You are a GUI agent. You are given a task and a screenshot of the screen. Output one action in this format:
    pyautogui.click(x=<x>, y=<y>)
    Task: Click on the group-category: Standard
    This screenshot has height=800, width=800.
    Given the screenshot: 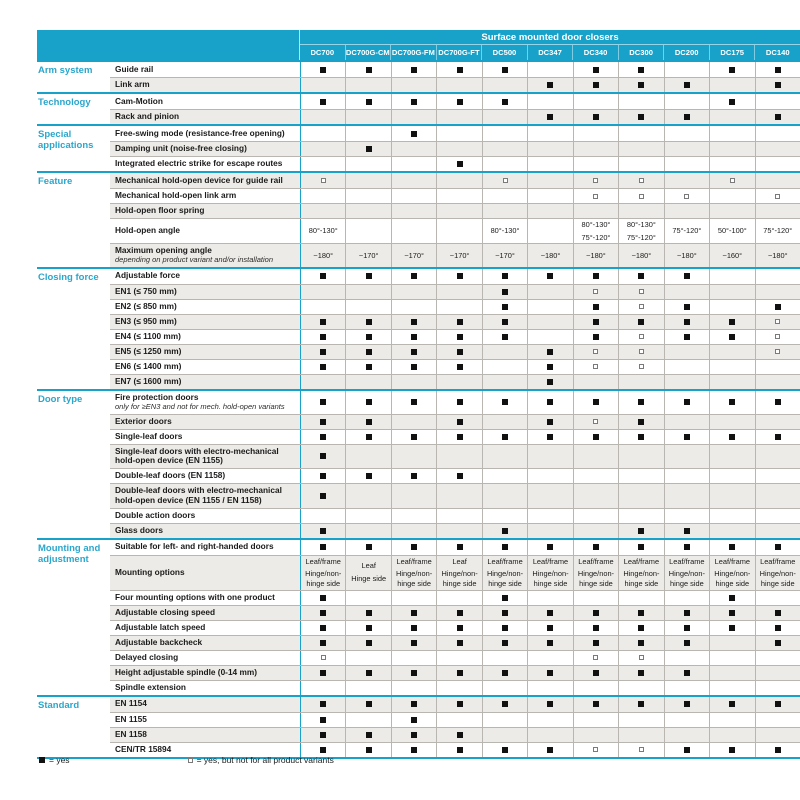 What is the action you would take?
    pyautogui.click(x=73, y=726)
    